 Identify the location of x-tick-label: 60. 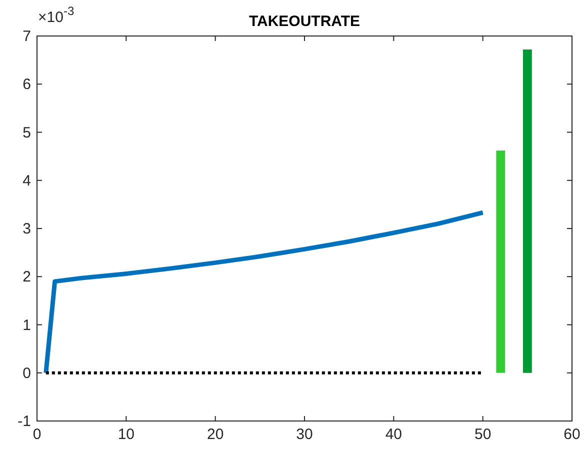
(572, 434).